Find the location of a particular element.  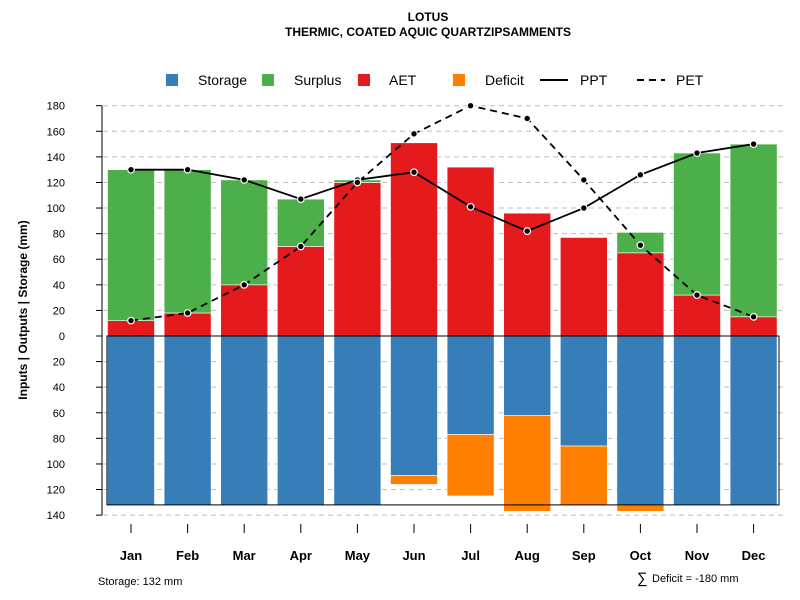

x-tick-label: May is located at coordinates (358, 555).